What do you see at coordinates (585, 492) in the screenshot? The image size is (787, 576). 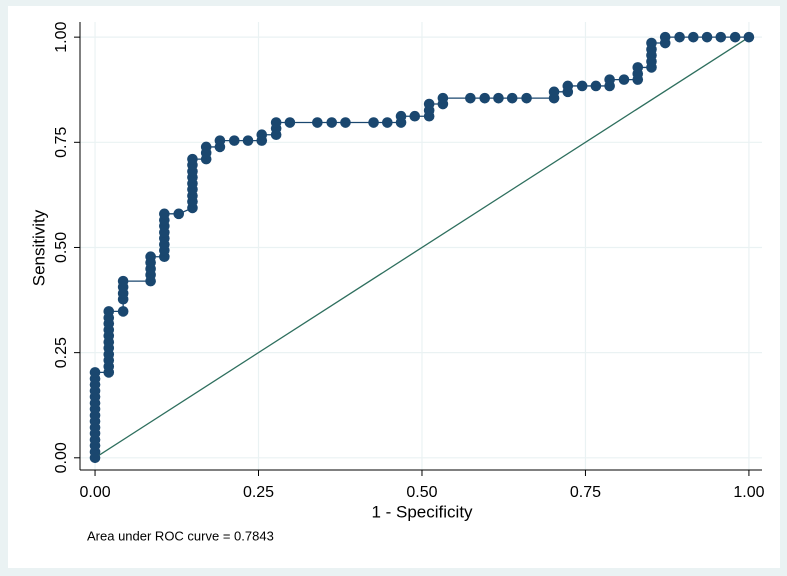 I see `x-tick-label: 0.75` at bounding box center [585, 492].